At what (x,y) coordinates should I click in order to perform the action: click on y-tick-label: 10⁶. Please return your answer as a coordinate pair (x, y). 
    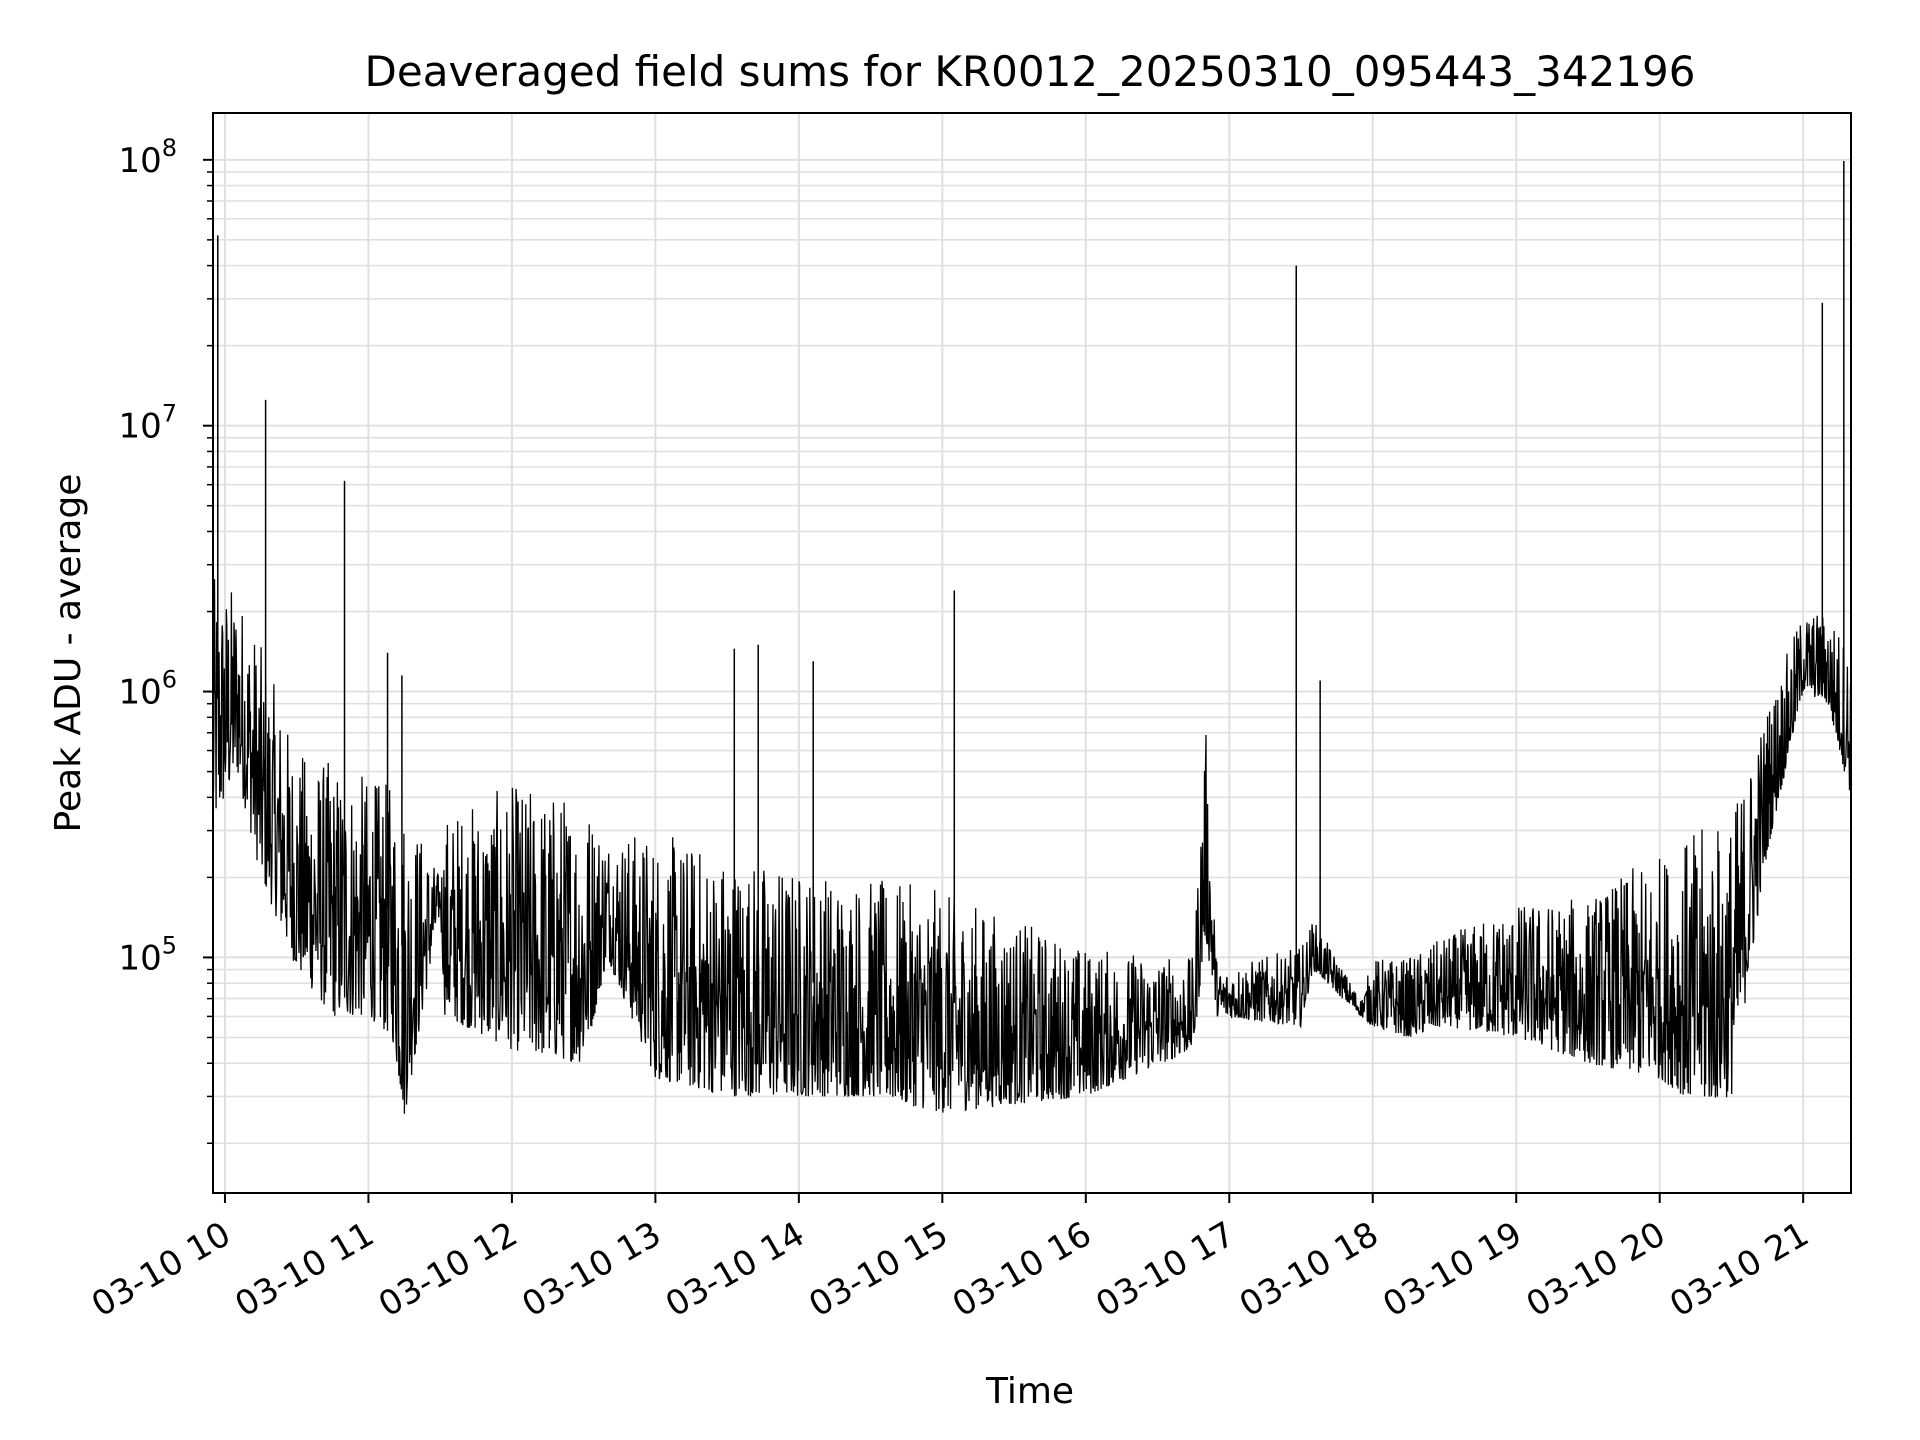
    Looking at the image, I should click on (147, 689).